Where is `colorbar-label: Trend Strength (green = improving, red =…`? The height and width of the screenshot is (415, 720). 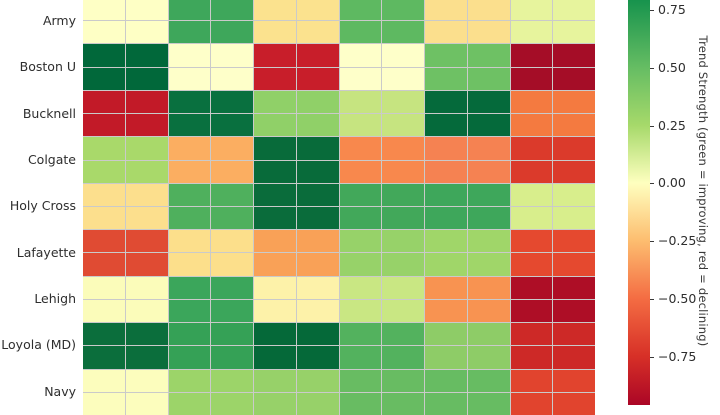 colorbar-label: Trend Strength (green = improving, red =… is located at coordinates (703, 191).